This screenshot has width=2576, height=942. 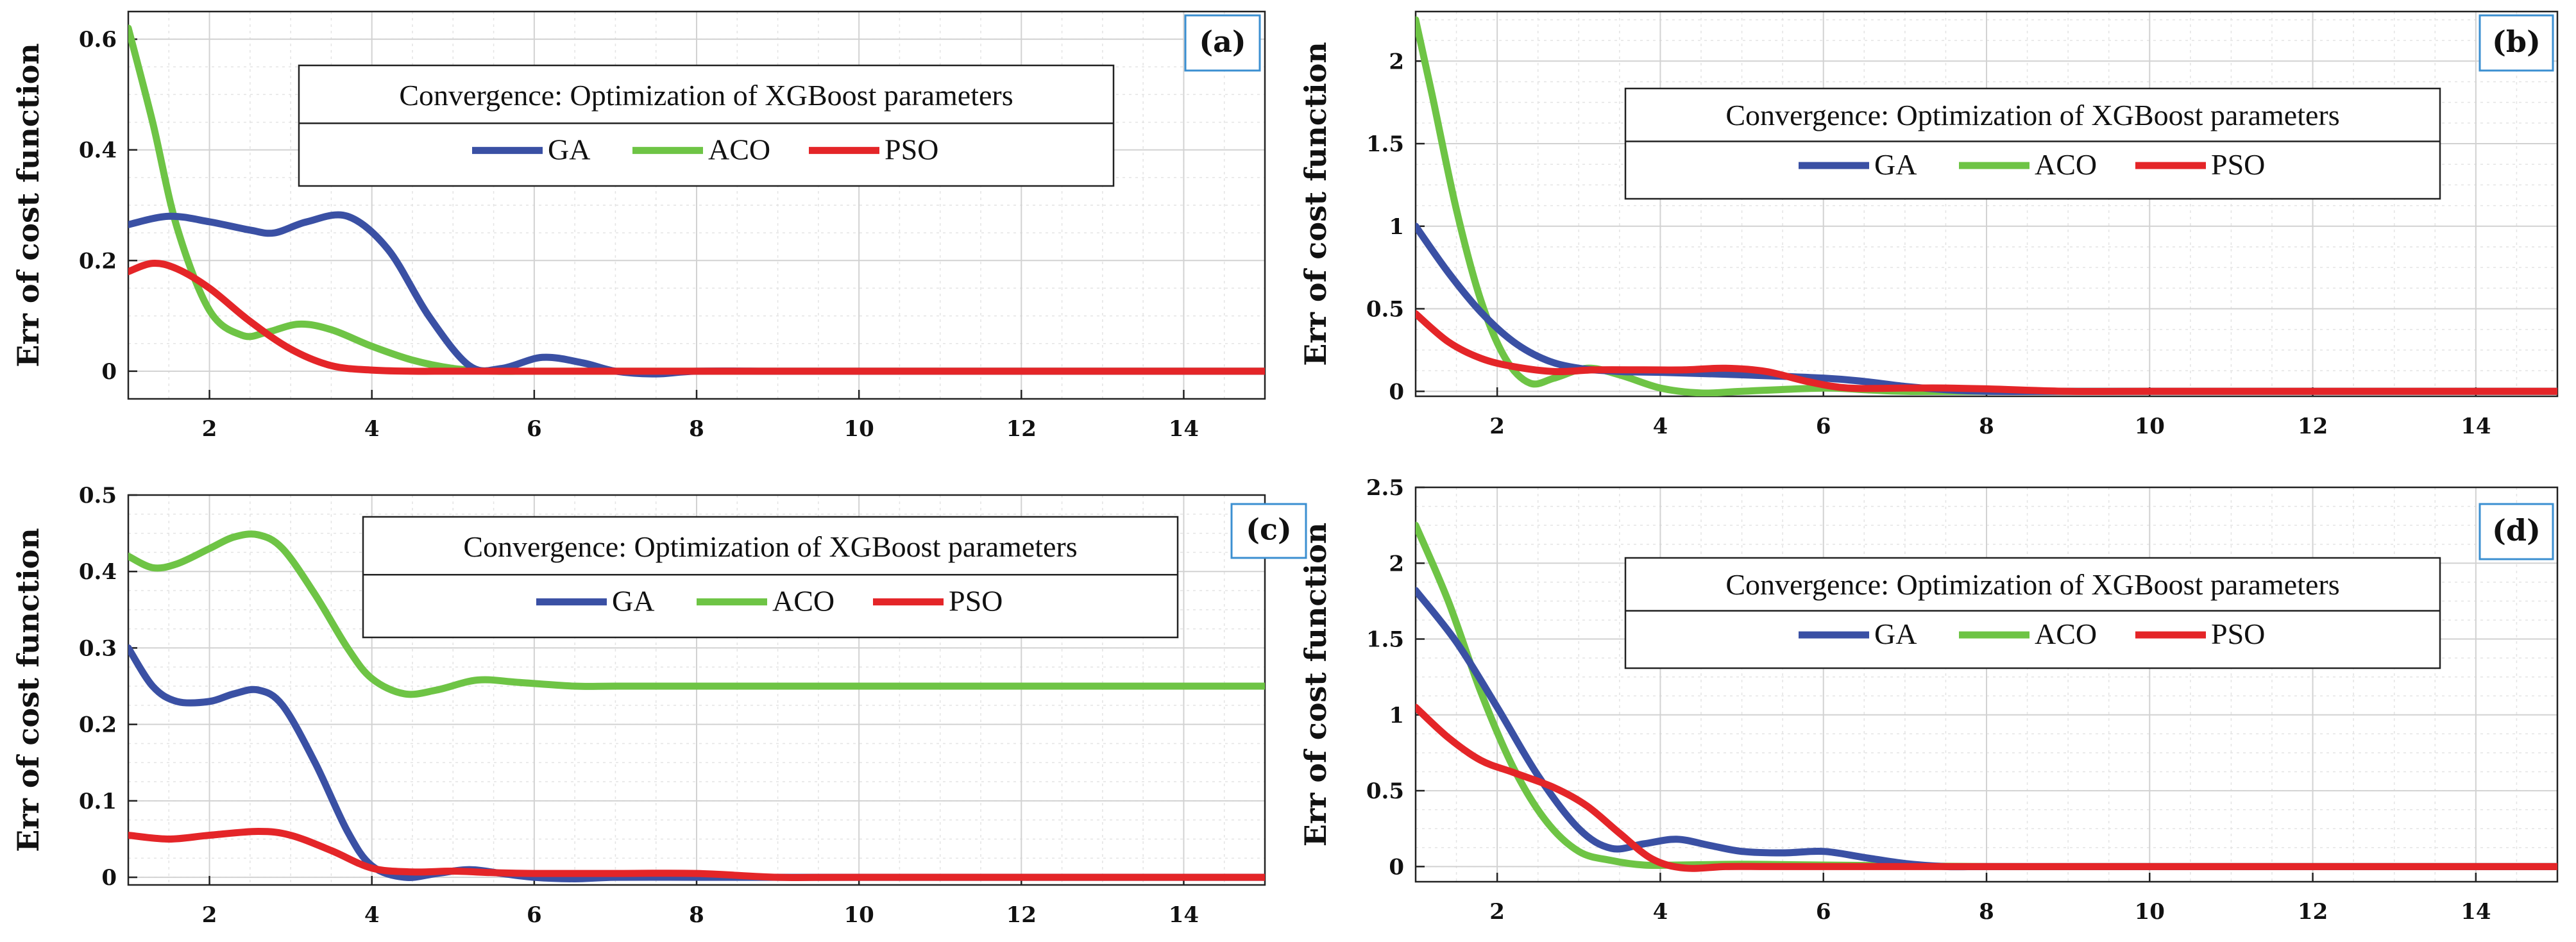 I want to click on series-line-aco, so click(x=696, y=614).